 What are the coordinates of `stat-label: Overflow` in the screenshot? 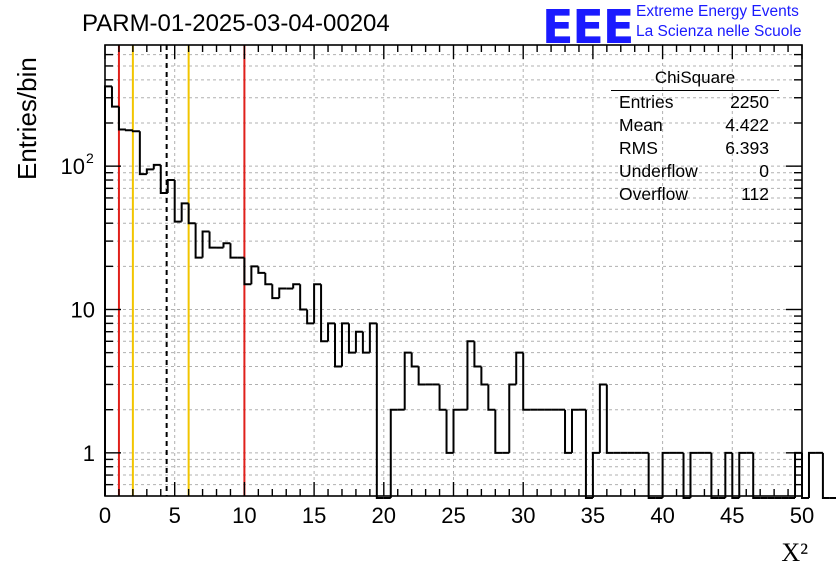 It's located at (654, 194).